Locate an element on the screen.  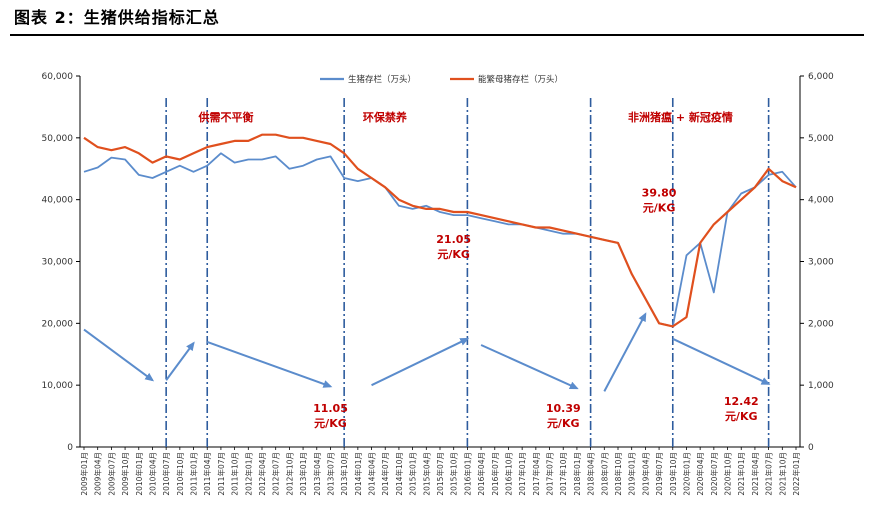
x-tick-label: 2014年10月 is located at coordinates (399, 474).